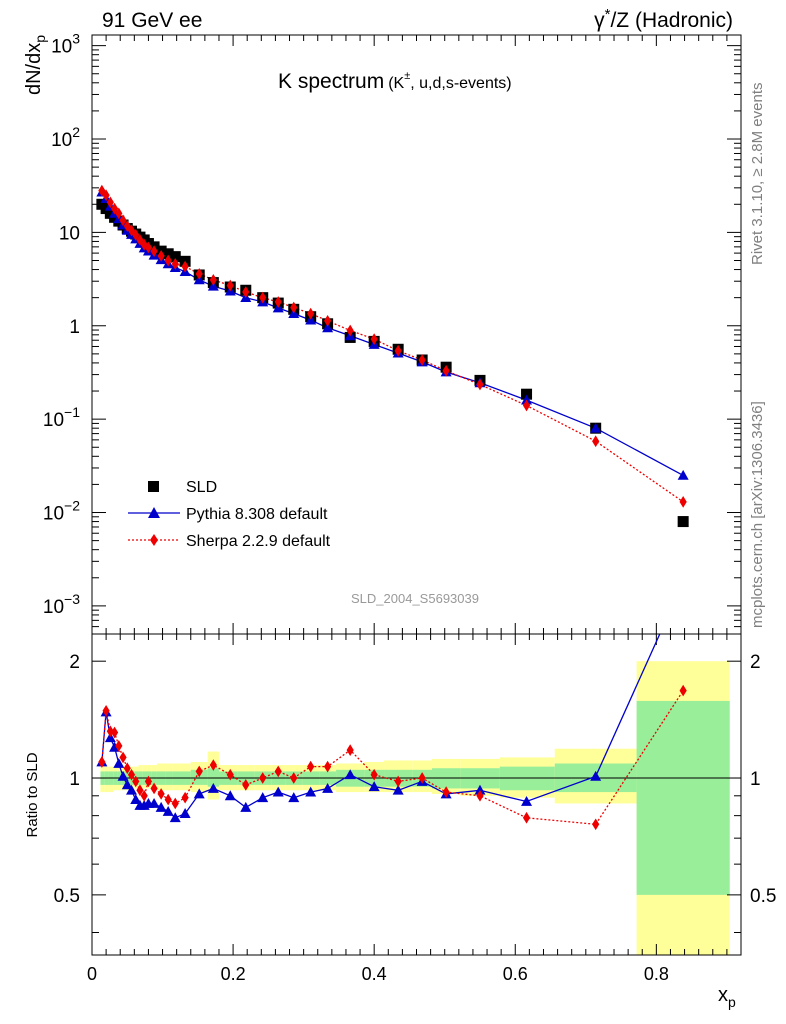 Image resolution: width=786 pixels, height=1024 pixels. Describe the element at coordinates (35, 65) in the screenshot. I see `y-axis-label: dN/dxp` at that location.